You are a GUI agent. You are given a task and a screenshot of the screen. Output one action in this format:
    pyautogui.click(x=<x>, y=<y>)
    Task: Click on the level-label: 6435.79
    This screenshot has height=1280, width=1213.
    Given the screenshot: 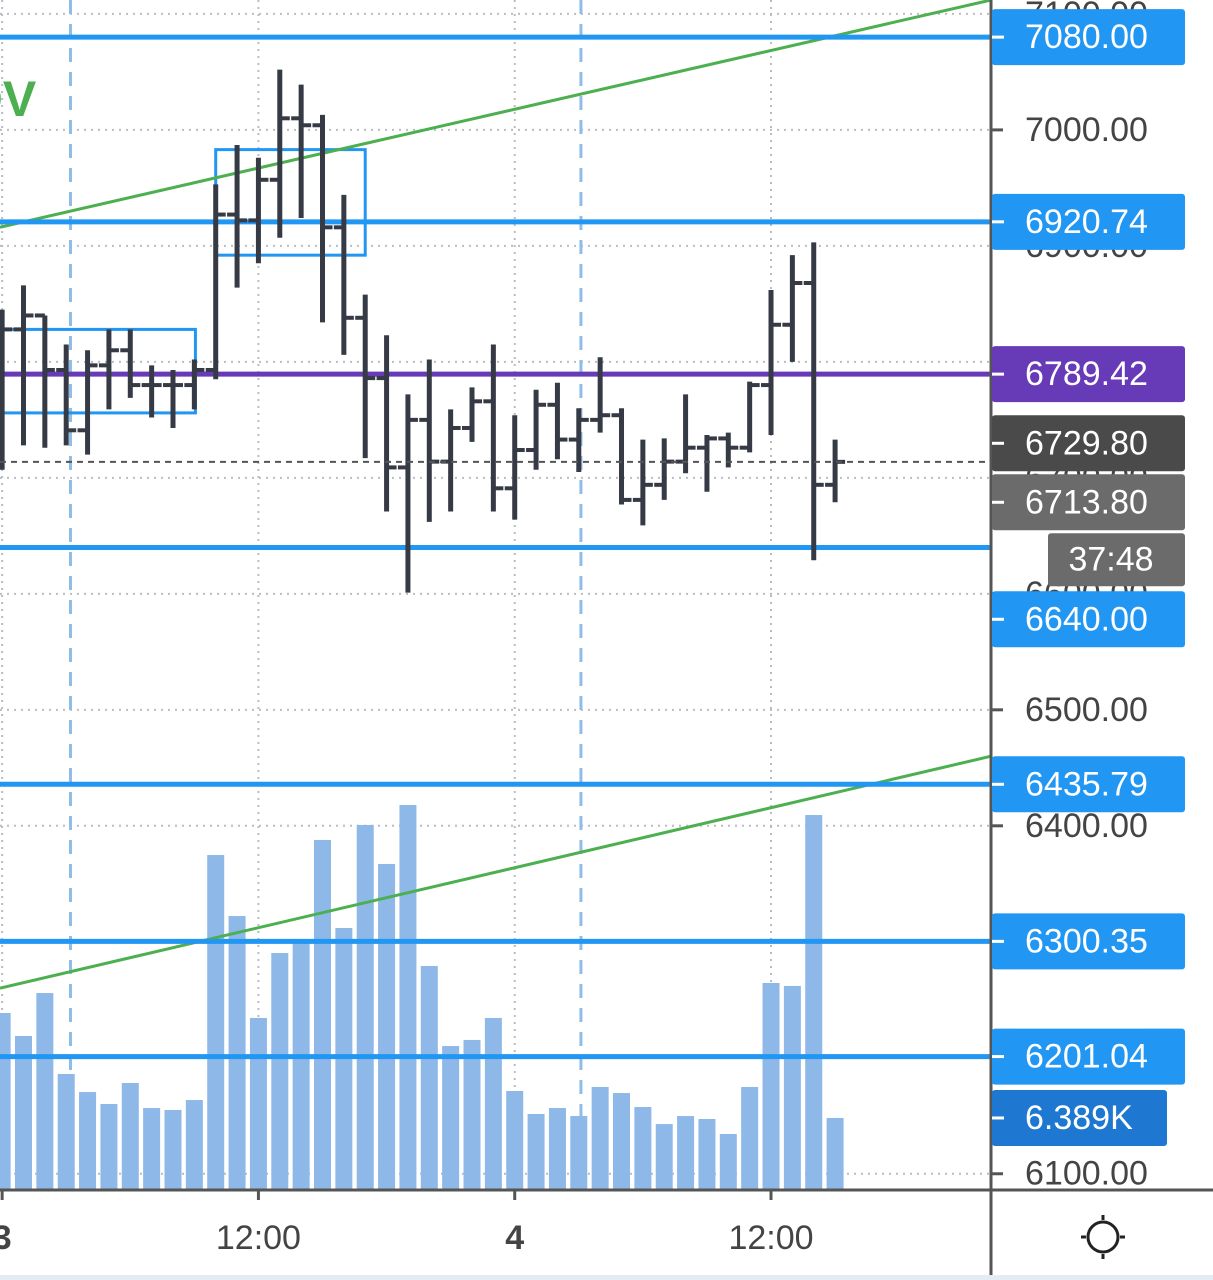 What is the action you would take?
    pyautogui.click(x=1086, y=784)
    